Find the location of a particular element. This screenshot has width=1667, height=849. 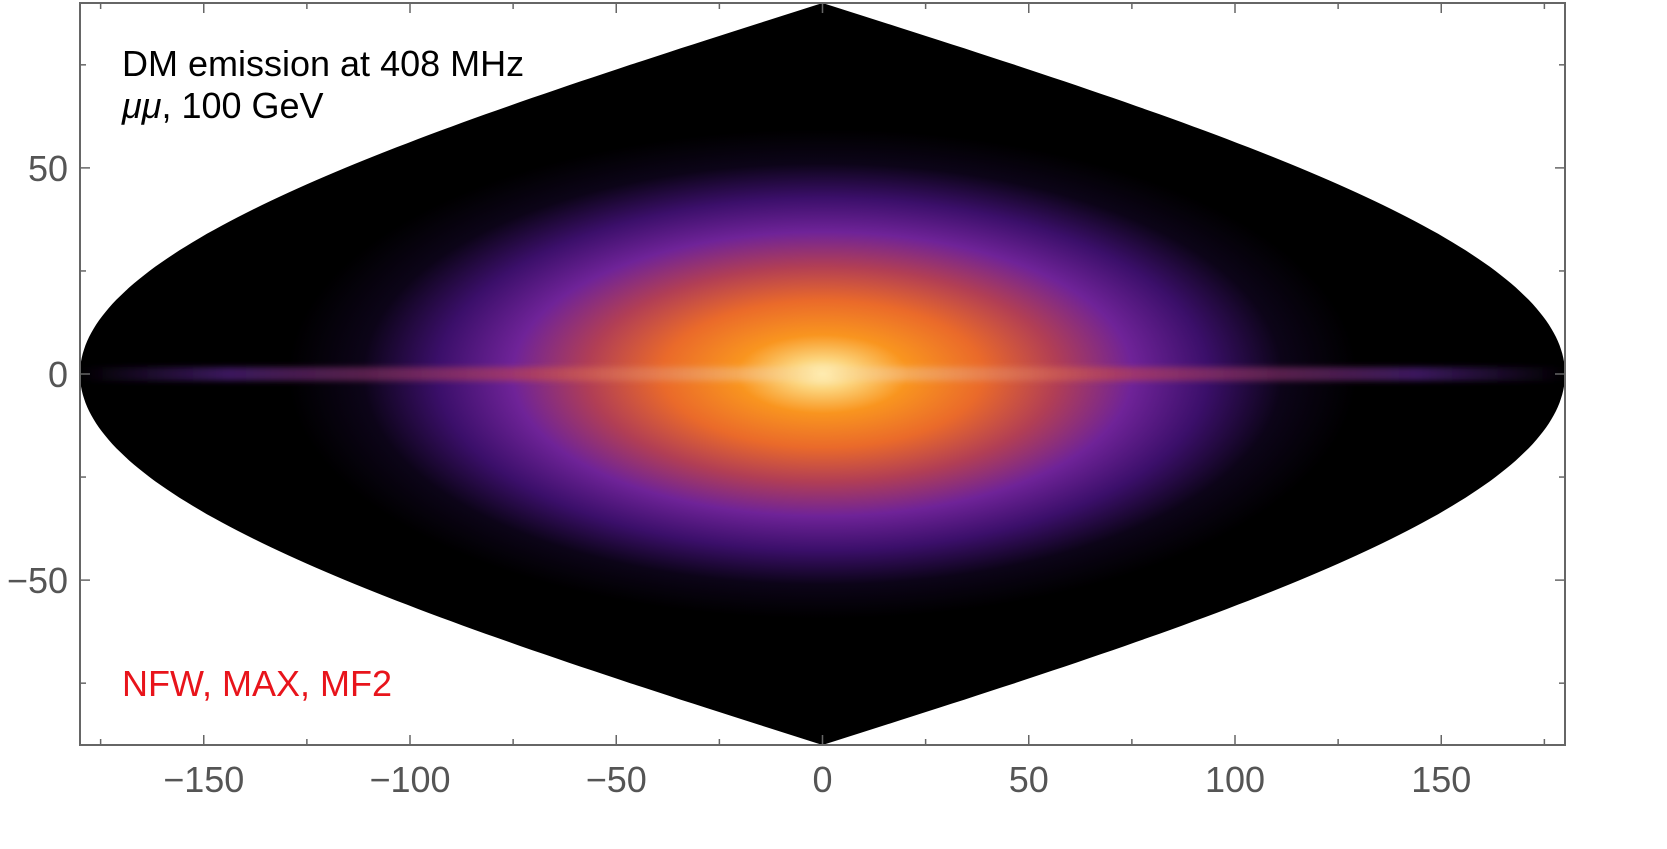

annotation-emission-label: DM emission at 408 MHz is located at coordinates (323, 63).